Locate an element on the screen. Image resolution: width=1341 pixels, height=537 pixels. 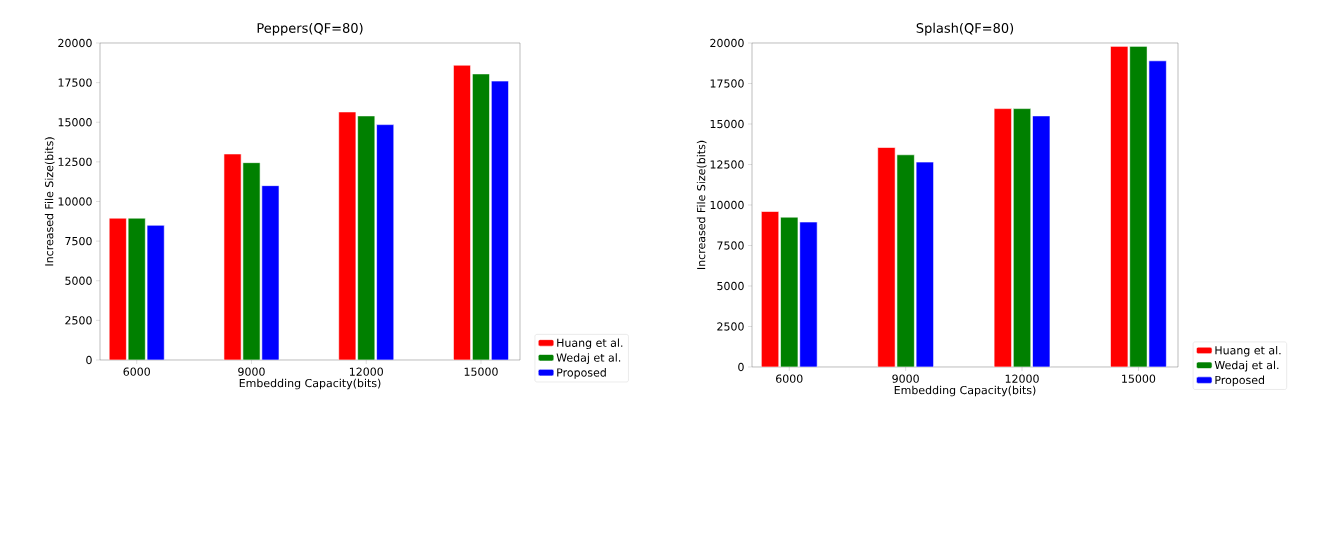
chart-title: Peppers(QF=80) is located at coordinates (310, 29).